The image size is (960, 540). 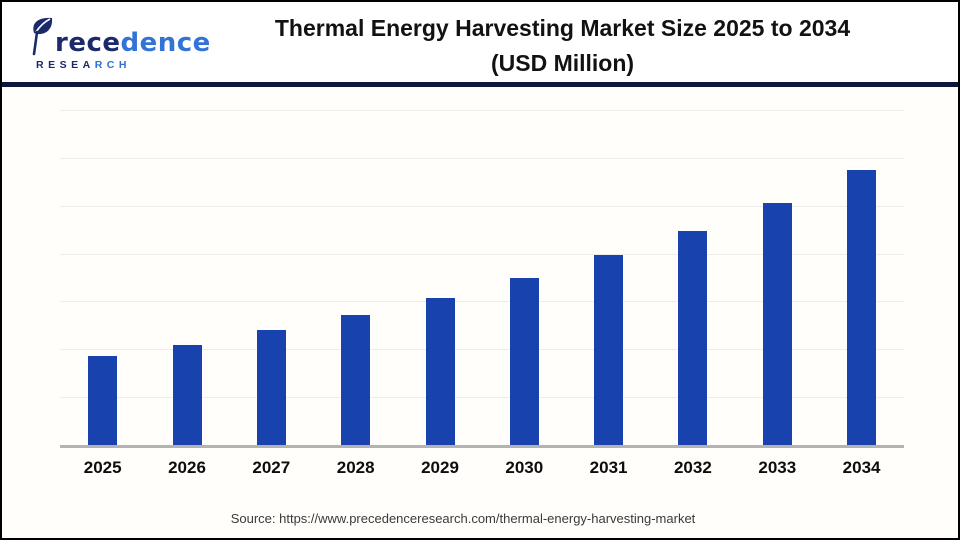 What do you see at coordinates (187, 394) in the screenshot?
I see `bar-2026` at bounding box center [187, 394].